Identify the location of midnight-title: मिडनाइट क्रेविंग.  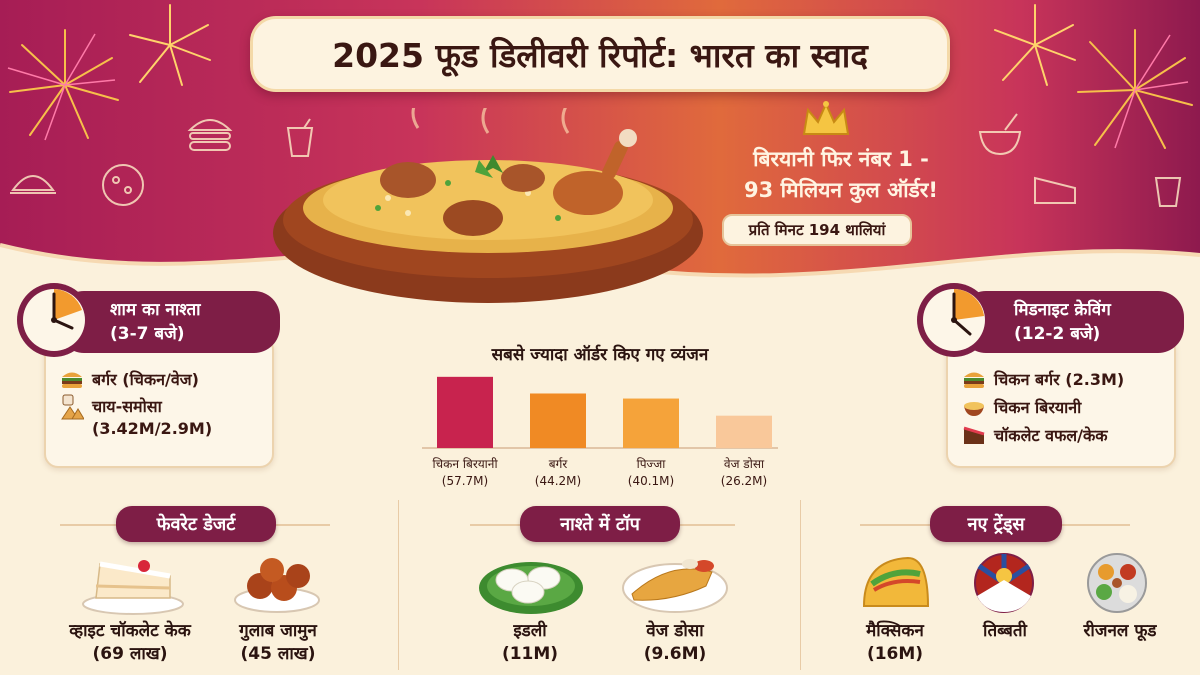
(1062, 310).